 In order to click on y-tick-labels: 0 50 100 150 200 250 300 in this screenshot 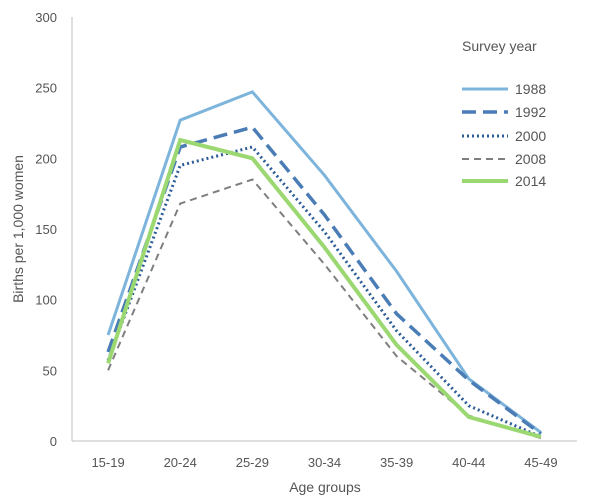, I will do `click(46, 229)`.